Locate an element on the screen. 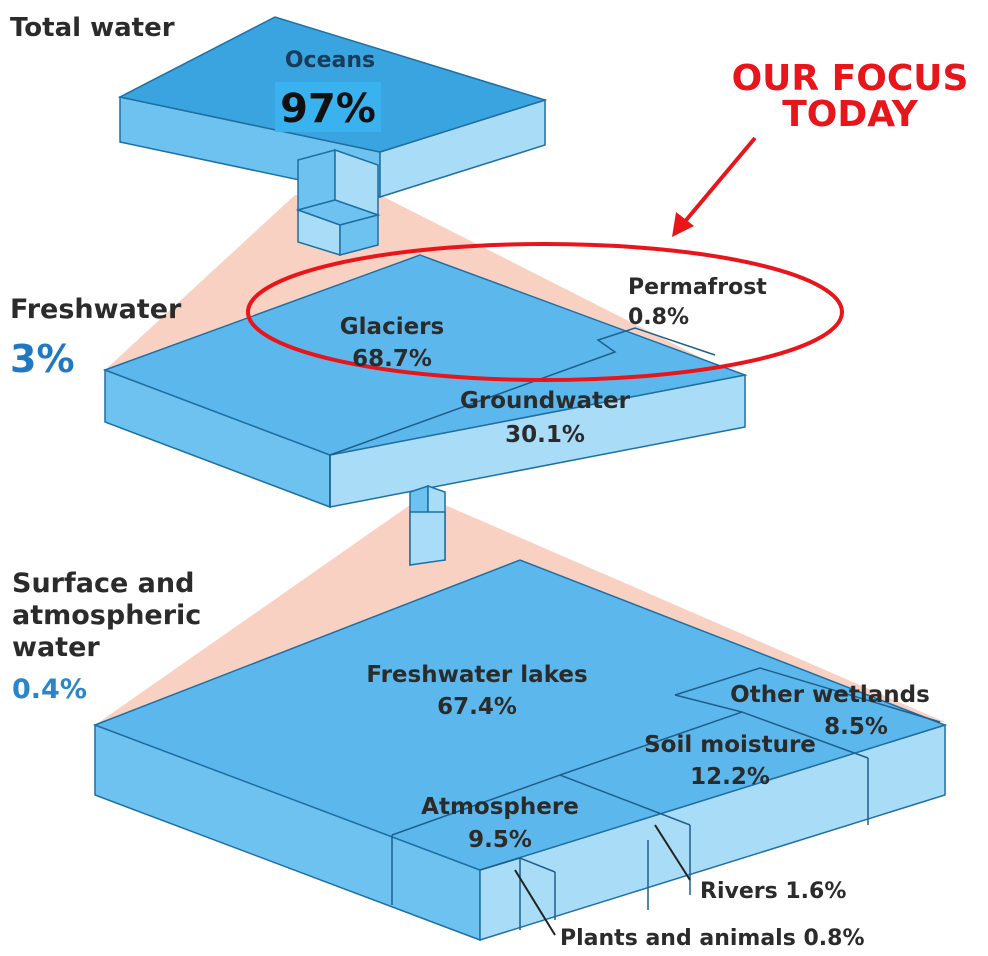 This screenshot has width=988, height=956. part-label: Soil moisture is located at coordinates (730, 745).